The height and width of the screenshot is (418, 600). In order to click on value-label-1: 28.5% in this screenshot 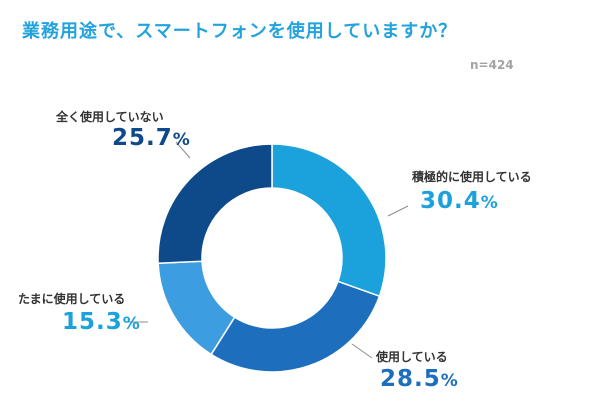, I will do `click(419, 379)`.